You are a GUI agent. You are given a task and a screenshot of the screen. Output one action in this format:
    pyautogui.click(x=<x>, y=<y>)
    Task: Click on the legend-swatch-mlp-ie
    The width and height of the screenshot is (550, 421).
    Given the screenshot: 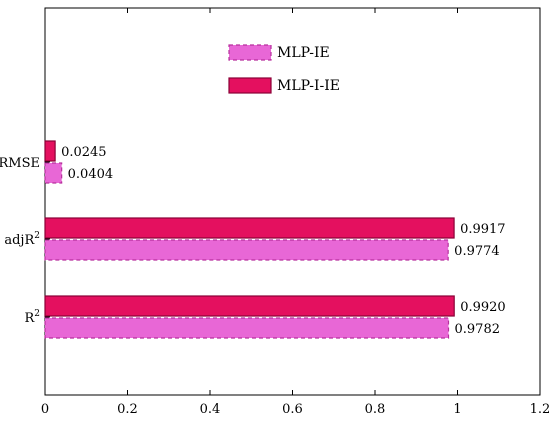 What is the action you would take?
    pyautogui.click(x=250, y=52)
    